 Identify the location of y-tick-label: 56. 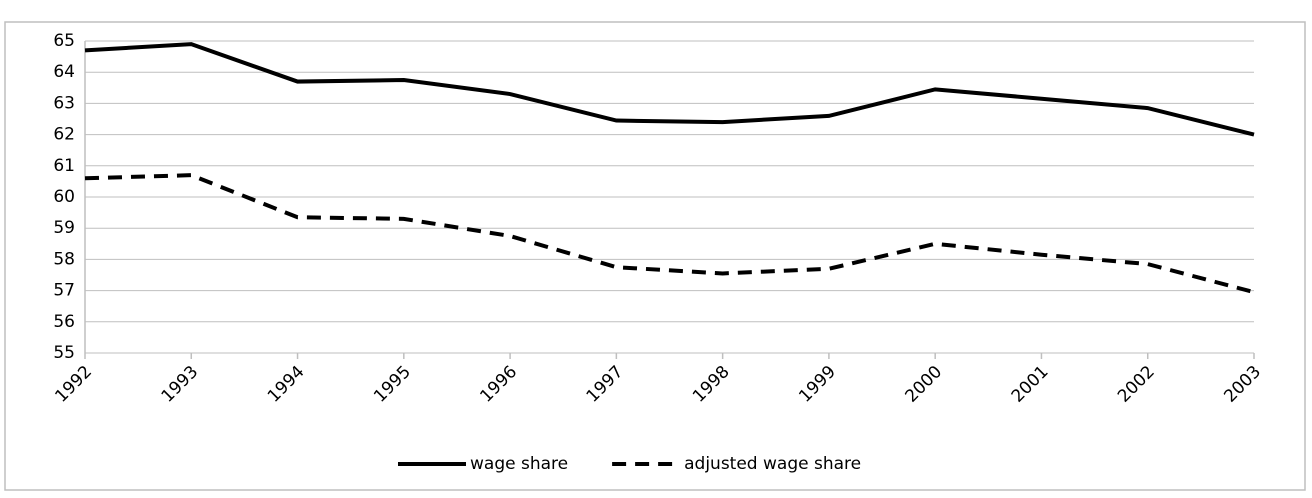
(64, 322).